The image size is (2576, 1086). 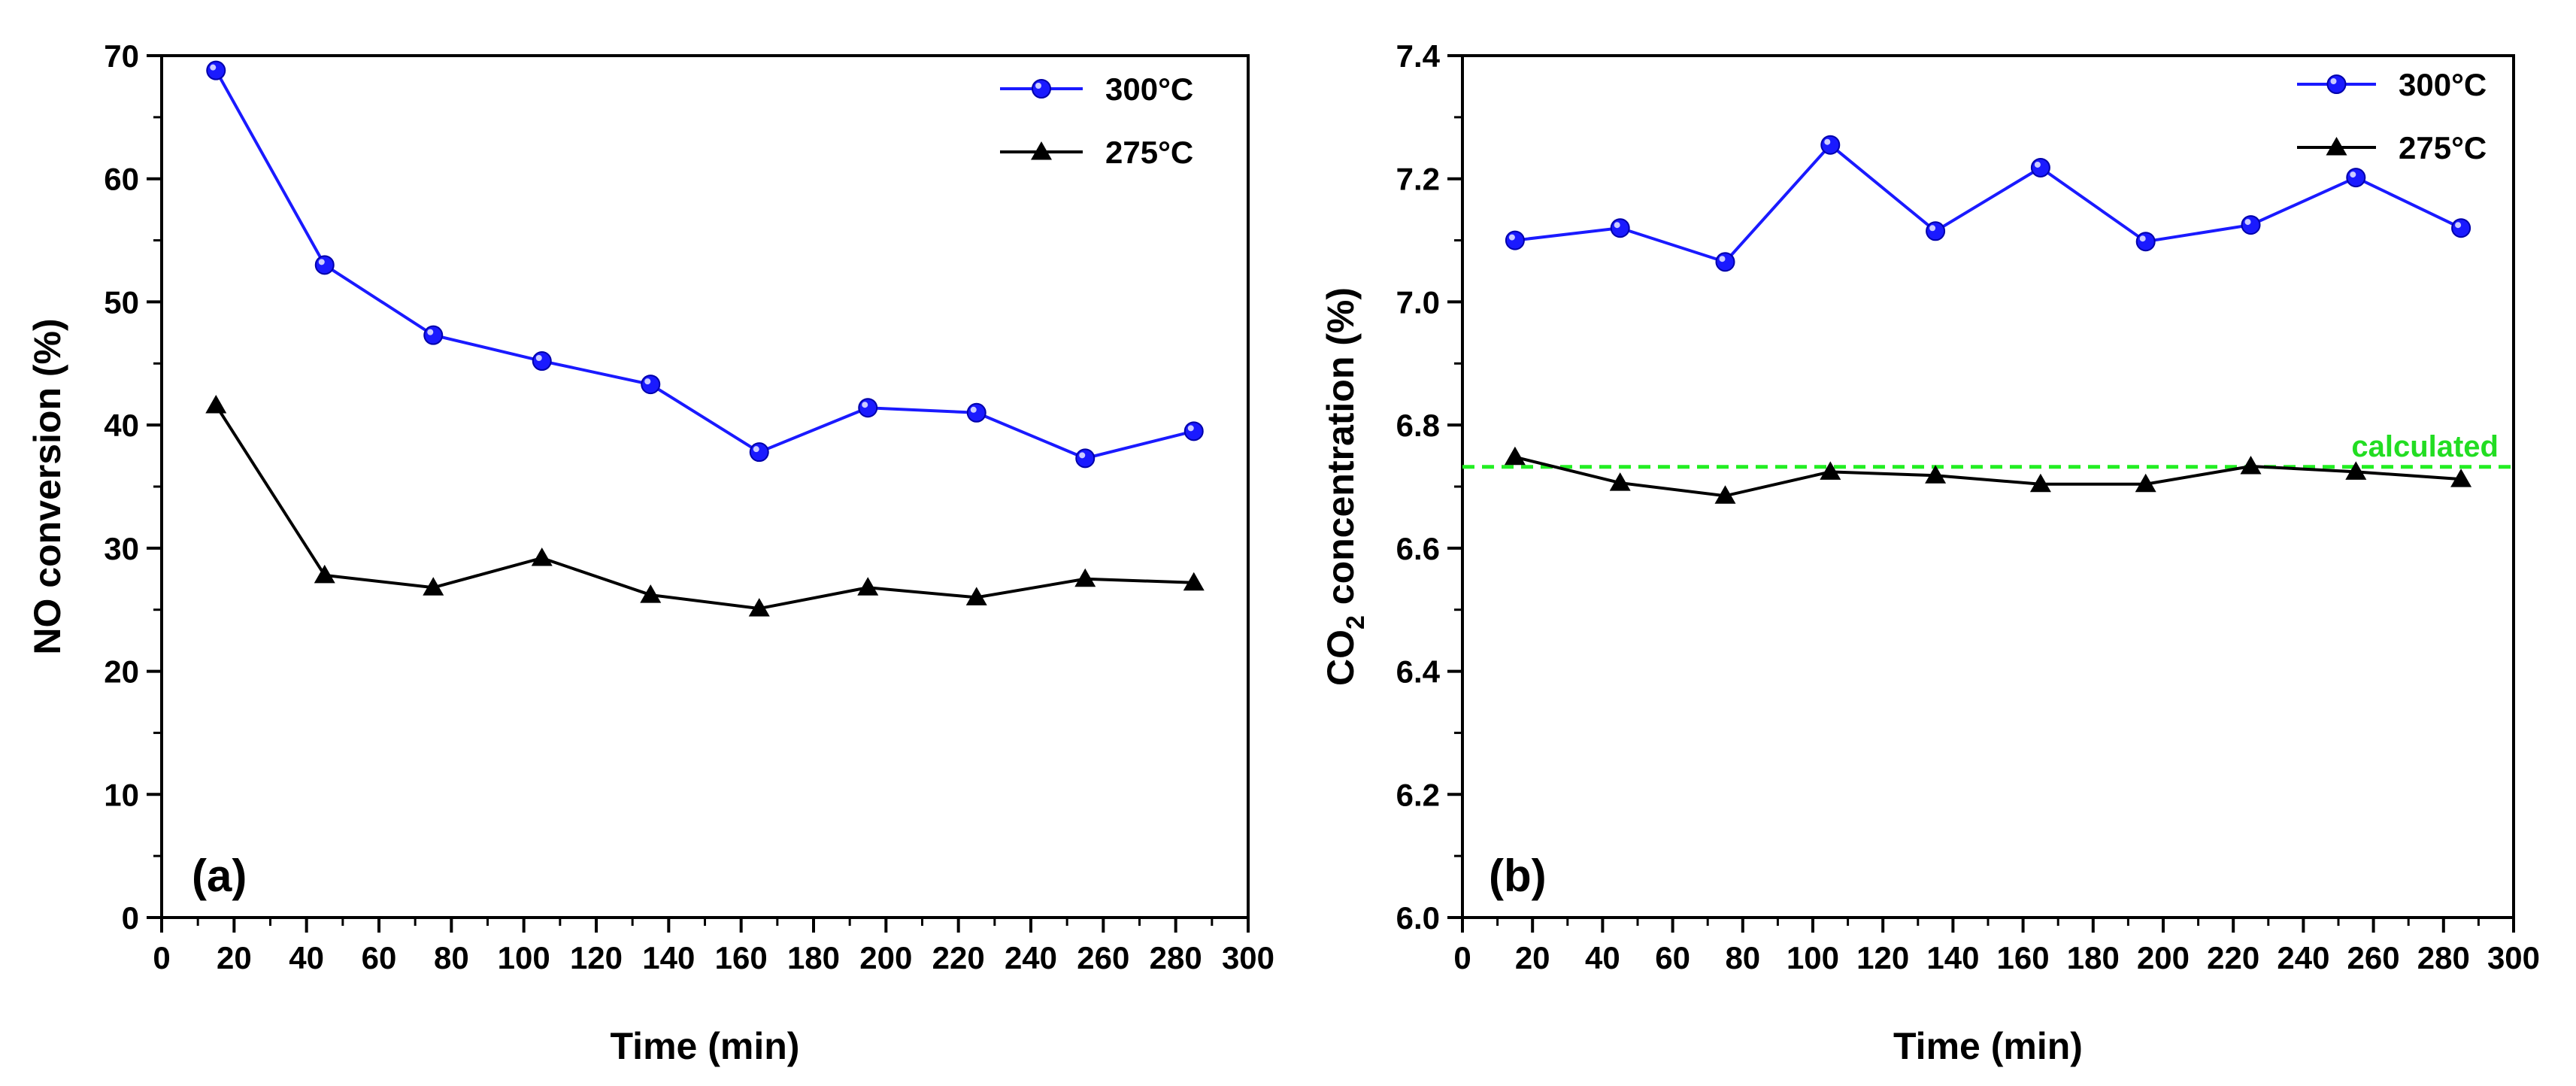 What do you see at coordinates (1418, 548) in the screenshot?
I see `y-tick-label: 6.6` at bounding box center [1418, 548].